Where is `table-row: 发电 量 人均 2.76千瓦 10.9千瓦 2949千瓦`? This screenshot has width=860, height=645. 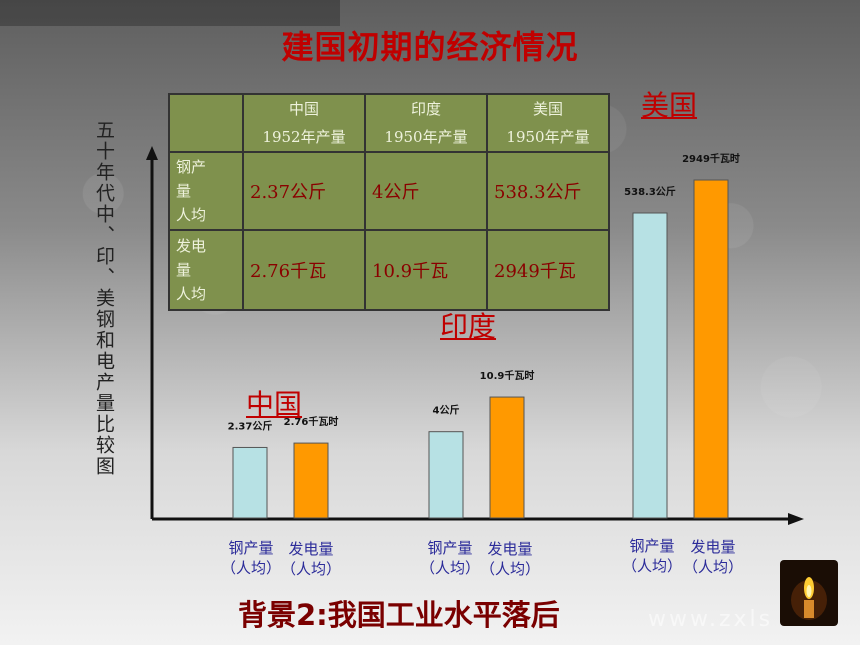 table-row: 发电 量 人均 2.76千瓦 10.9千瓦 2949千瓦 is located at coordinates (389, 270).